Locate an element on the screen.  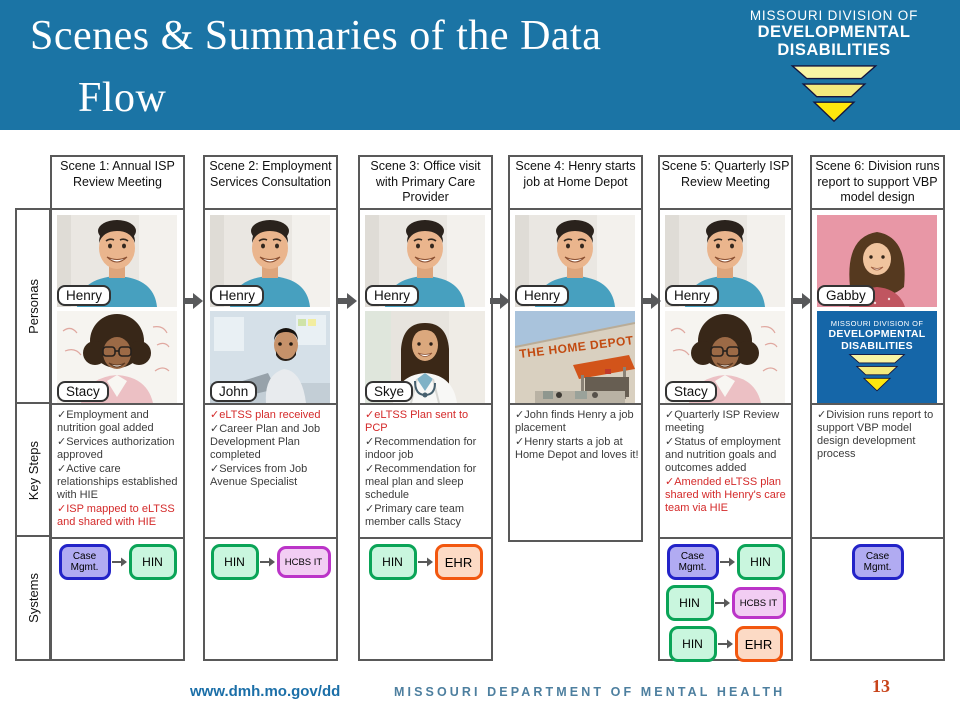
scene-2-systems: HIN HCBS IT is located at coordinates (270, 598).